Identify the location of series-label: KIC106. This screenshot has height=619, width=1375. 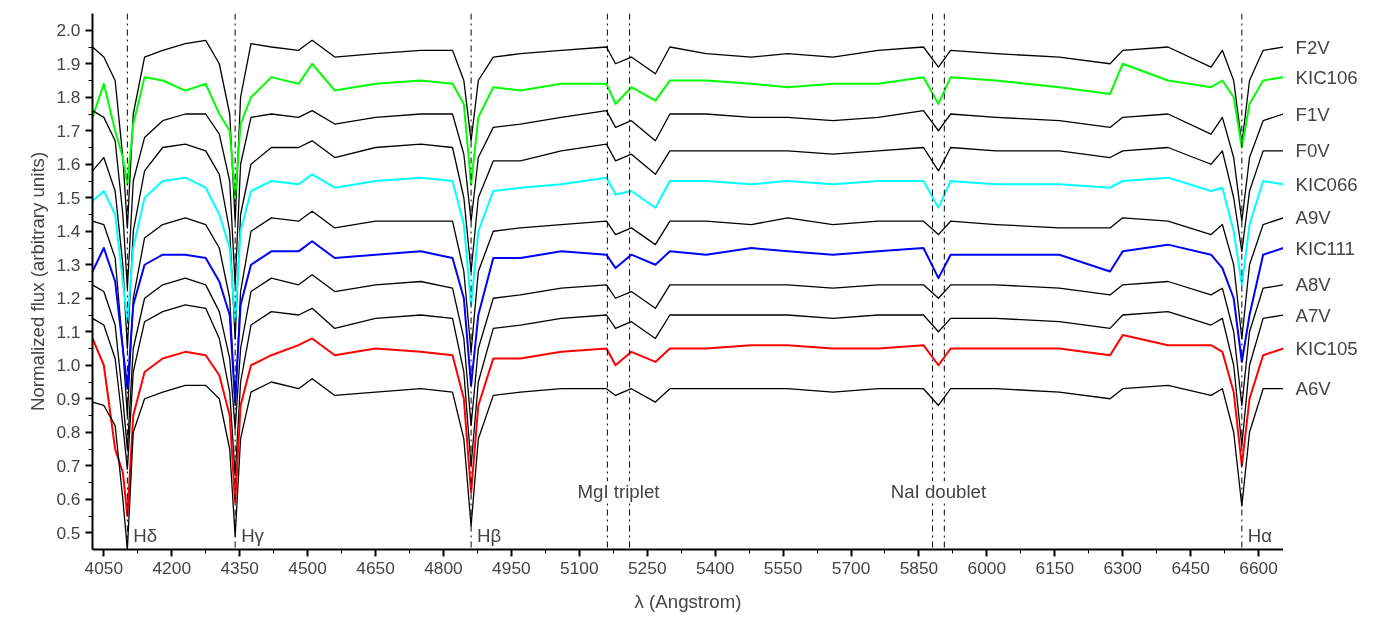
(1326, 77).